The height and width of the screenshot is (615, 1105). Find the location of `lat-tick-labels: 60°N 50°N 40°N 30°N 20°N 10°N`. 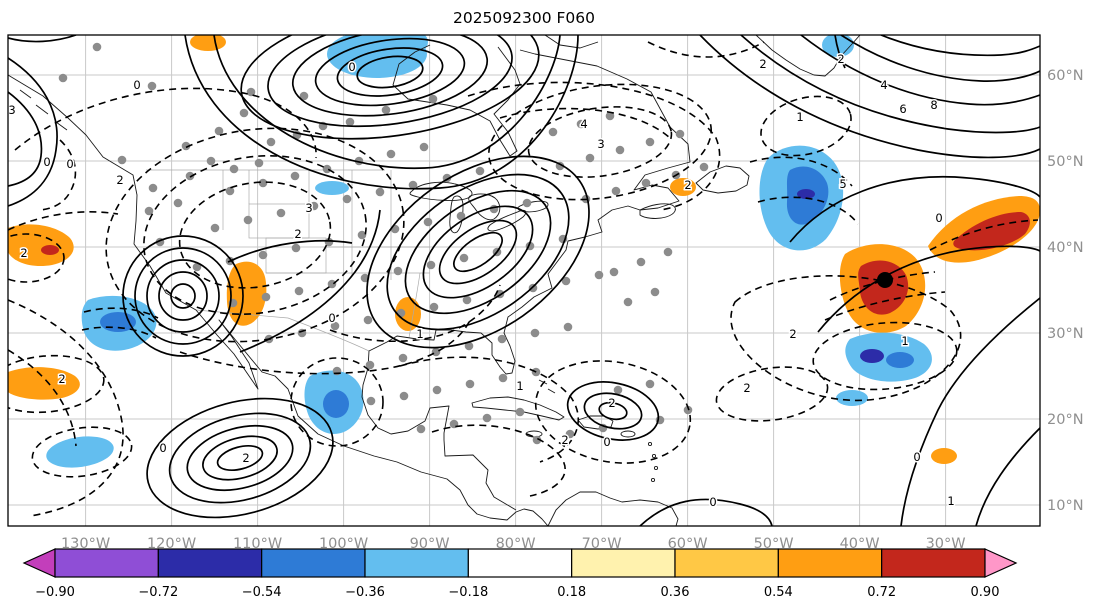

lat-tick-labels: 60°N 50°N 40°N 30°N 20°N 10°N is located at coordinates (1065, 291).